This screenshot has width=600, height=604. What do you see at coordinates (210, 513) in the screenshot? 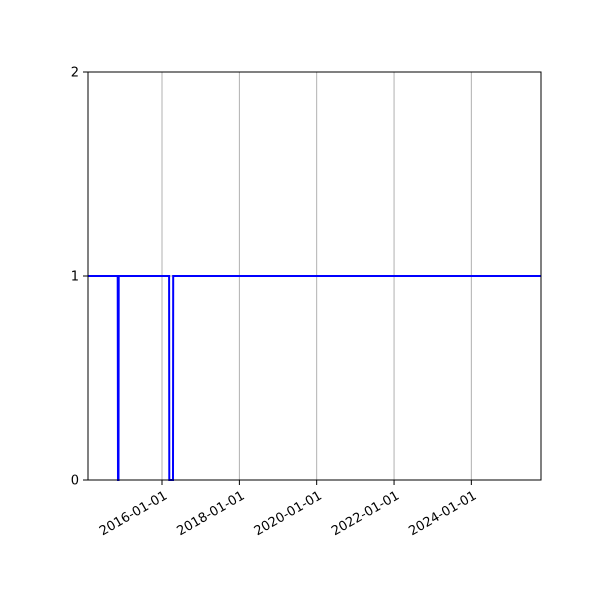
I see `x-tick-label: 2018-01-01` at bounding box center [210, 513].